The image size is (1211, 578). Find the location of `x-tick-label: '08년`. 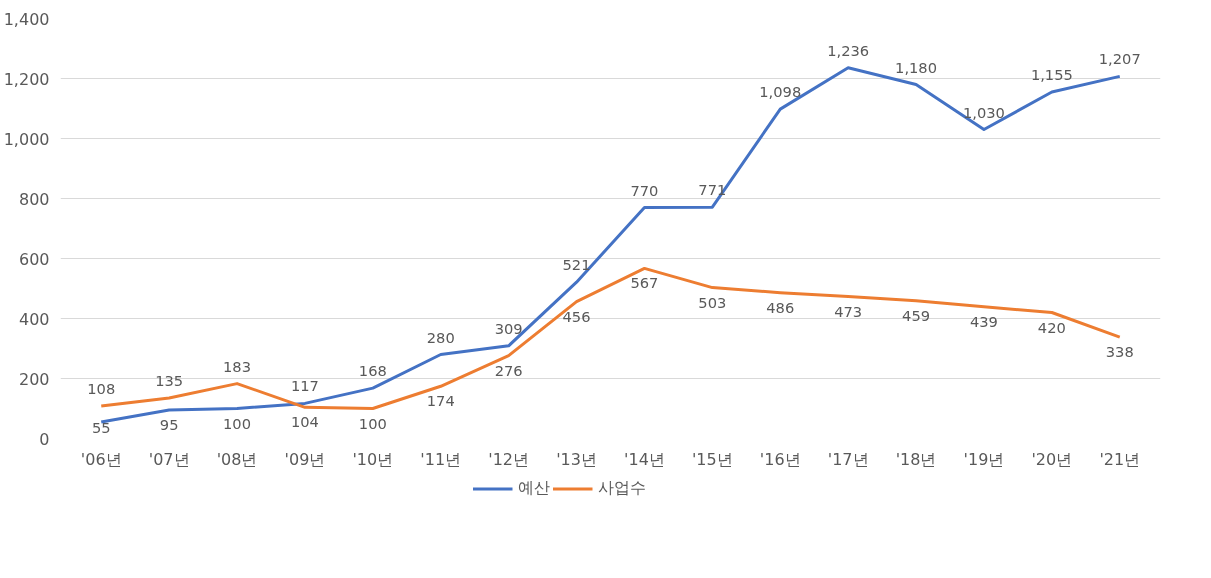

x-tick-label: '08년 is located at coordinates (237, 459).